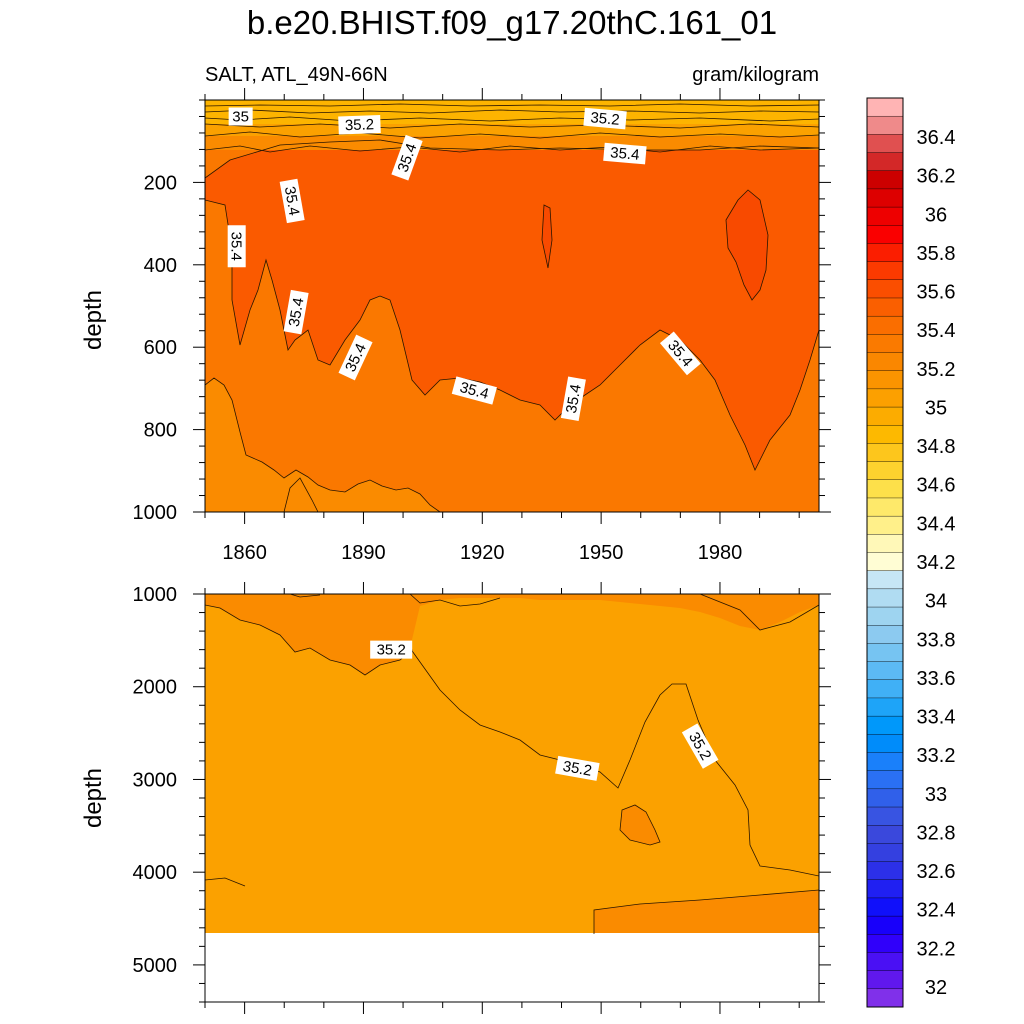 The height and width of the screenshot is (1024, 1024). Describe the element at coordinates (512, 143) in the screenshot. I see `fill-35-0-35-2-upper-region` at that location.